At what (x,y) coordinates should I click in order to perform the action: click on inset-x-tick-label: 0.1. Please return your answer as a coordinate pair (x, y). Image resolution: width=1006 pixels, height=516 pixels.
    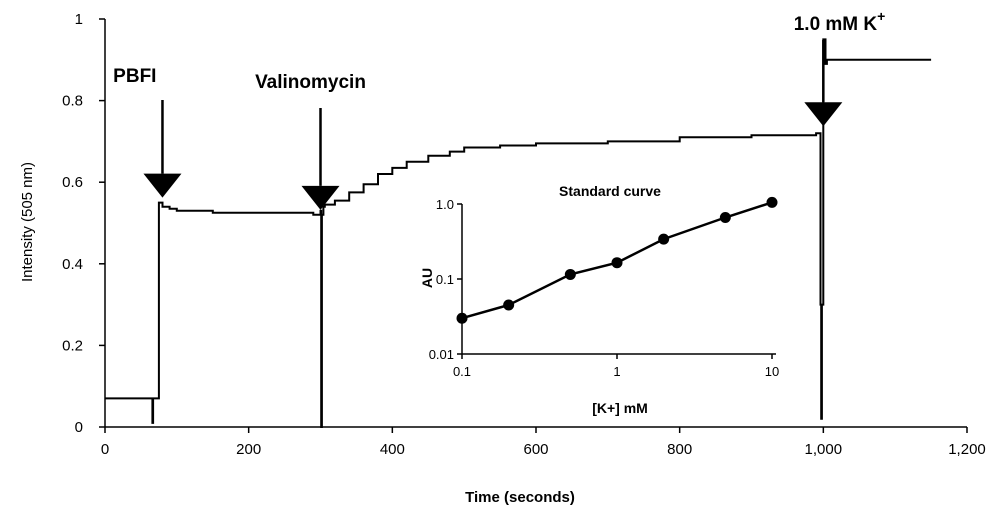
    Looking at the image, I should click on (462, 371).